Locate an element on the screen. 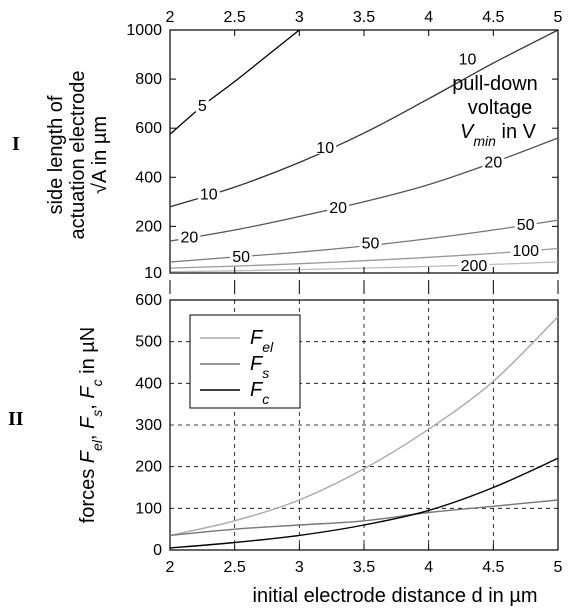 This screenshot has height=612, width=571. bottom-y-tick-label: 0 is located at coordinates (157, 550).